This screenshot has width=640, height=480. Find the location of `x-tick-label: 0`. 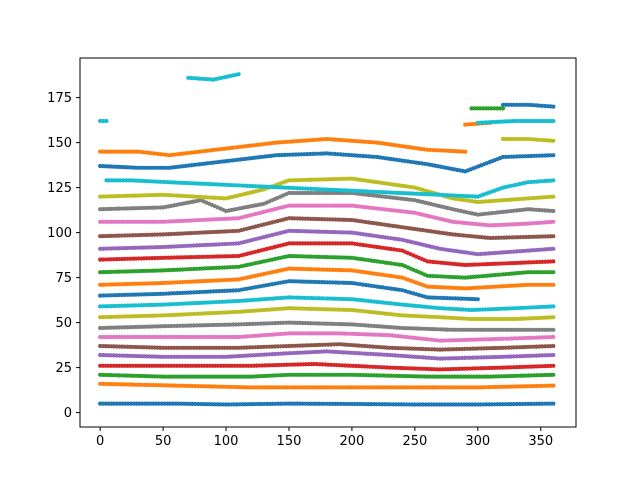

x-tick-label: 0 is located at coordinates (100, 441).